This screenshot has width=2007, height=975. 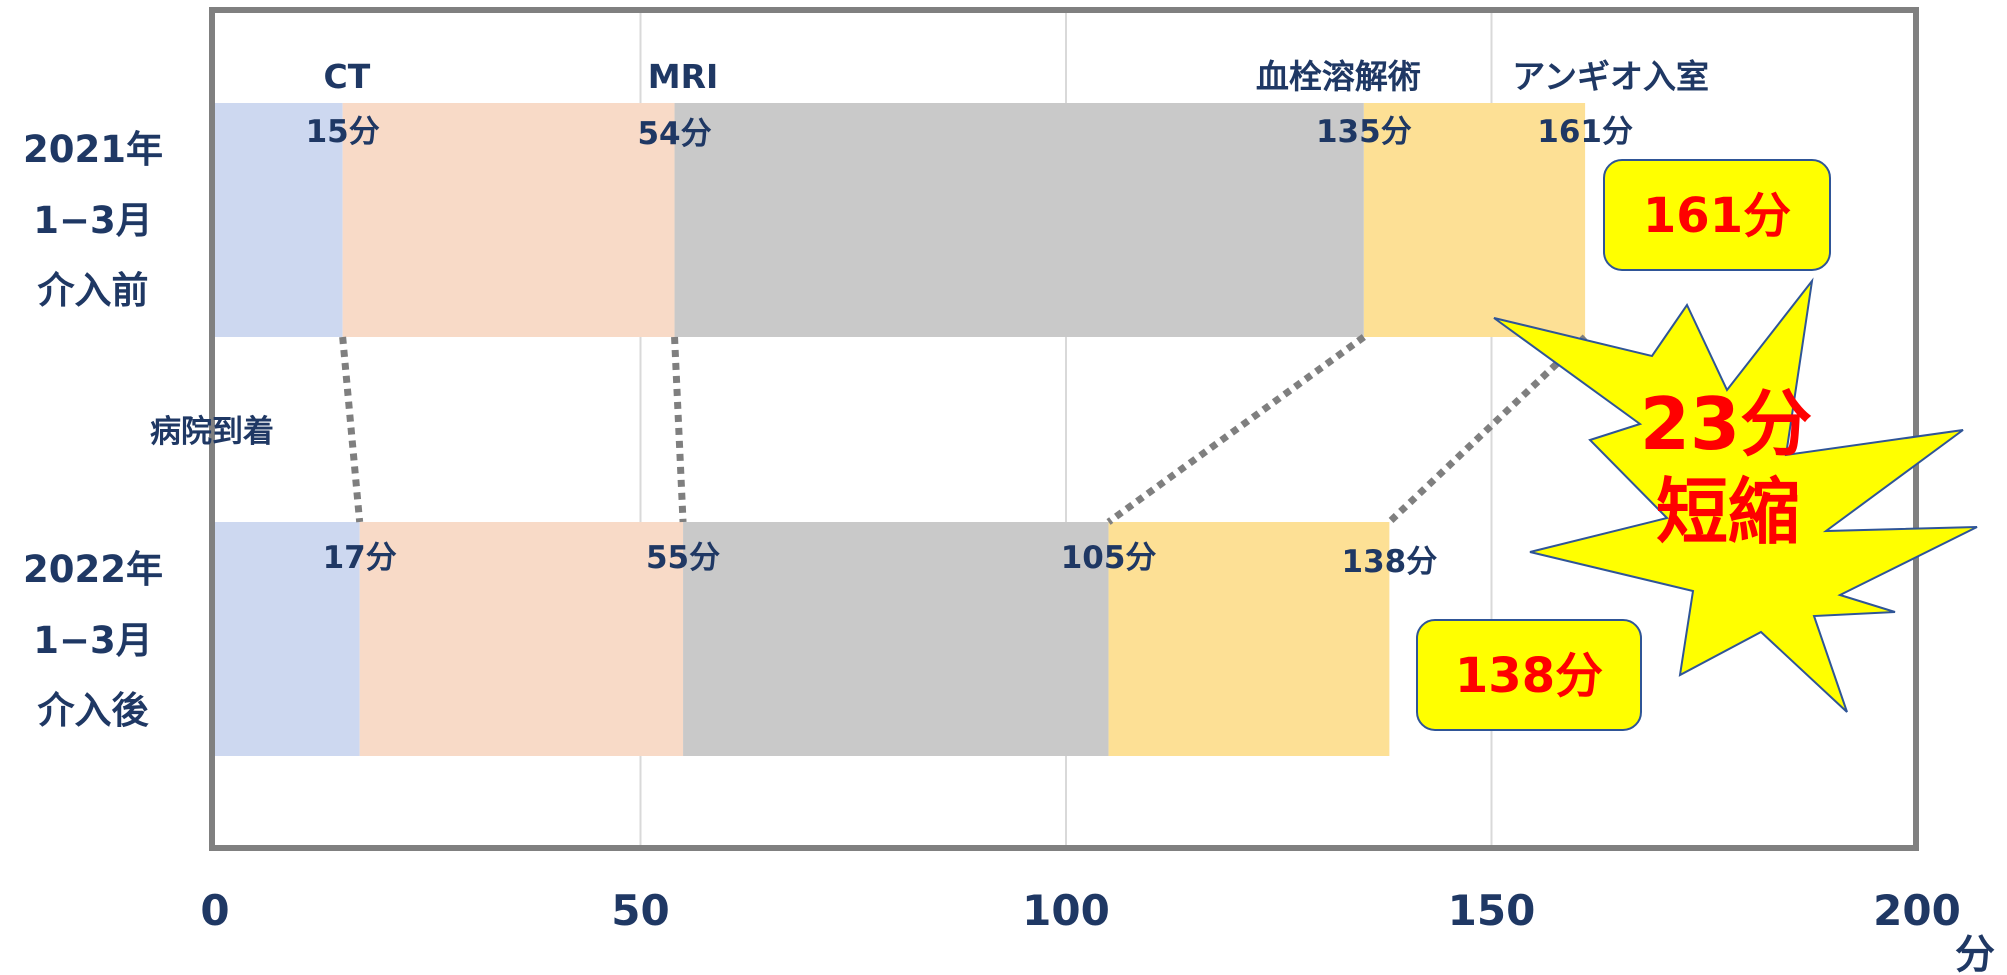 I want to click on x-tick-label: 200, so click(x=1917, y=910).